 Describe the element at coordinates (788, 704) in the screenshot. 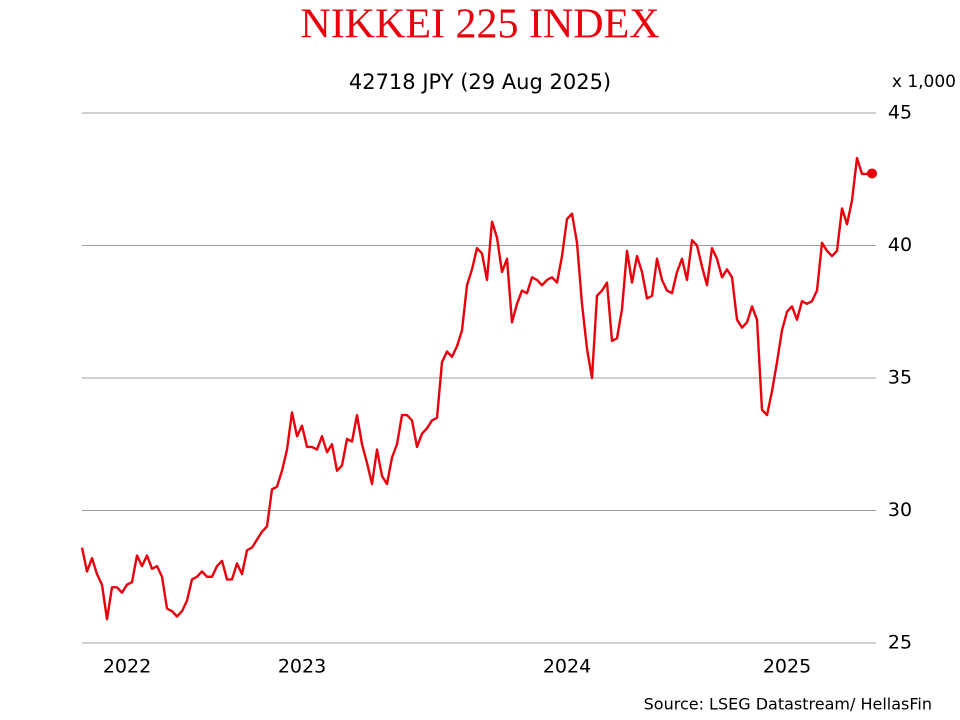

I see `source-note: Source: LSEG Datastream/ HellasFin` at that location.